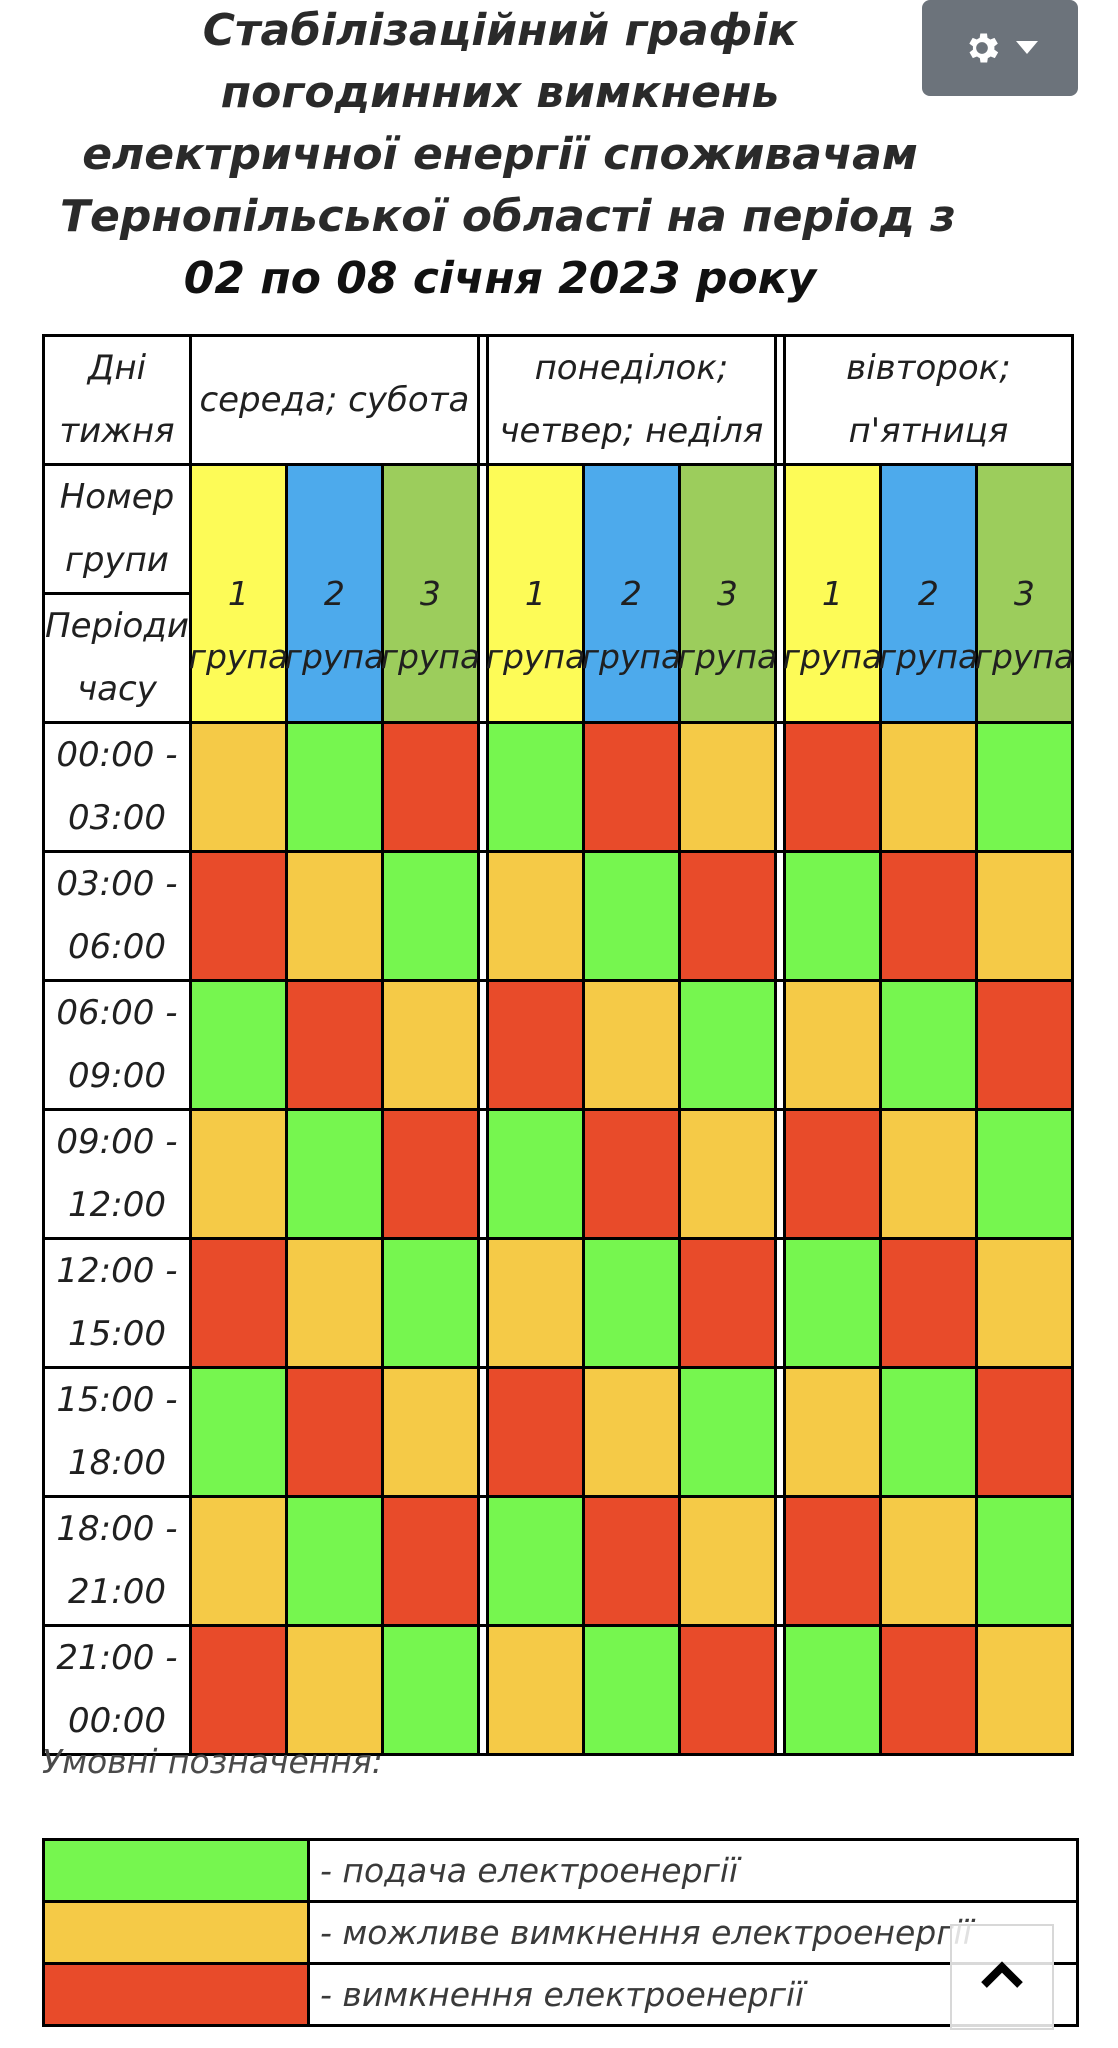 This screenshot has height=2048, width=1118. What do you see at coordinates (117, 400) in the screenshot?
I see `days-label: Дні тижня` at bounding box center [117, 400].